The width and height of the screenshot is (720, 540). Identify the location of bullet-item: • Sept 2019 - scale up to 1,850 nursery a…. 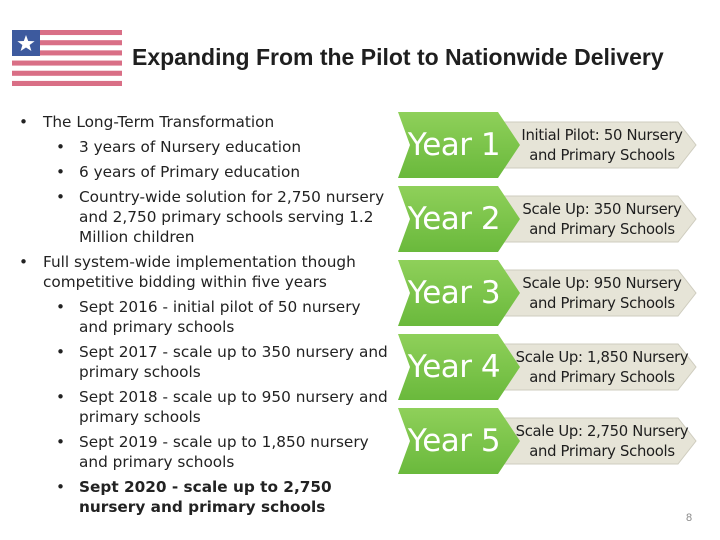
(202, 452).